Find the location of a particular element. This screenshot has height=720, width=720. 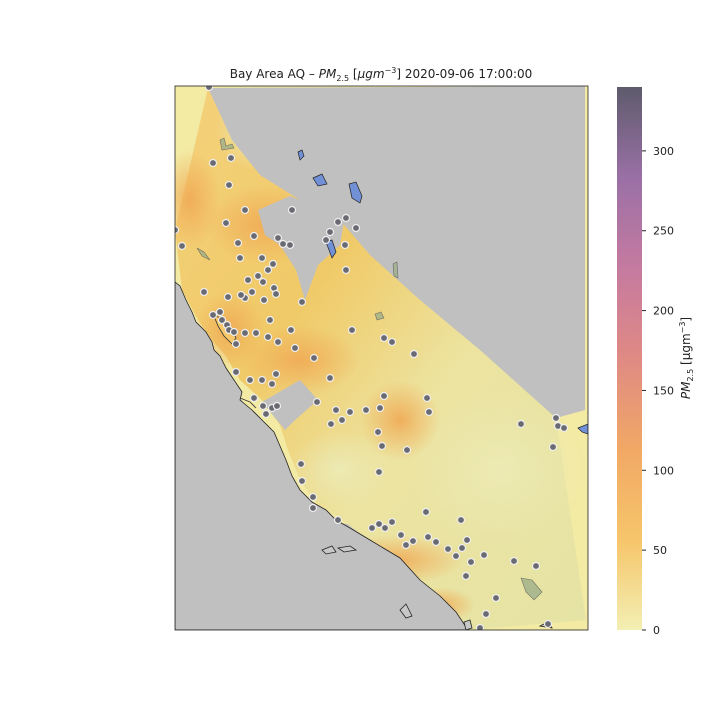

cool-zone is located at coordinates (340, 470).